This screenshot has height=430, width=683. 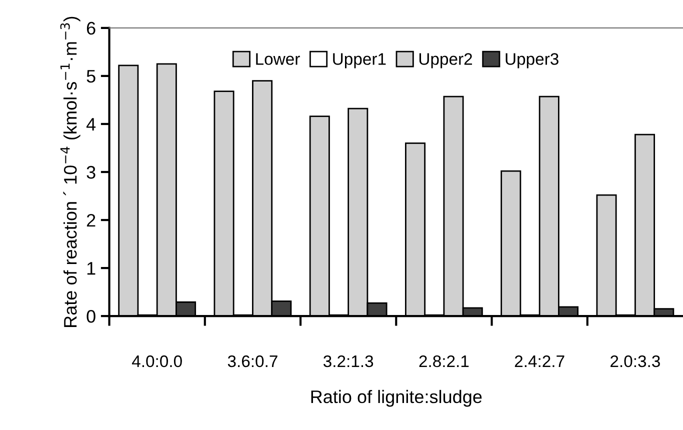 I want to click on x-tick-label: 2.4:2.7, so click(x=539, y=361).